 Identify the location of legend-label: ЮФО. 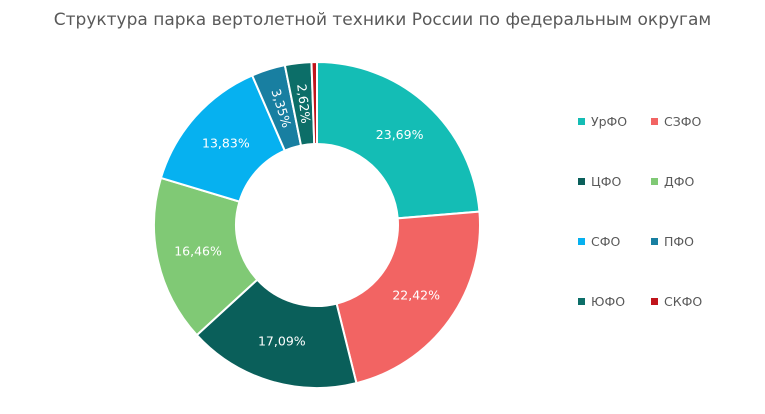
(608, 301).